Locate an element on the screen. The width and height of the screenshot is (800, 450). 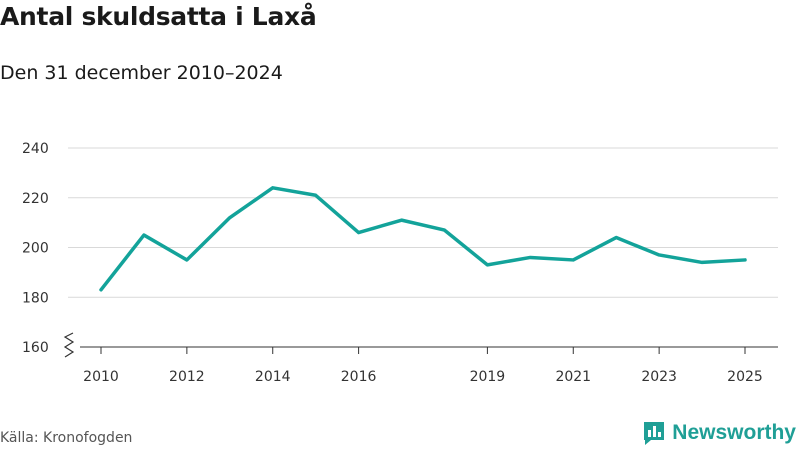
data-point-2012 is located at coordinates (187, 260).